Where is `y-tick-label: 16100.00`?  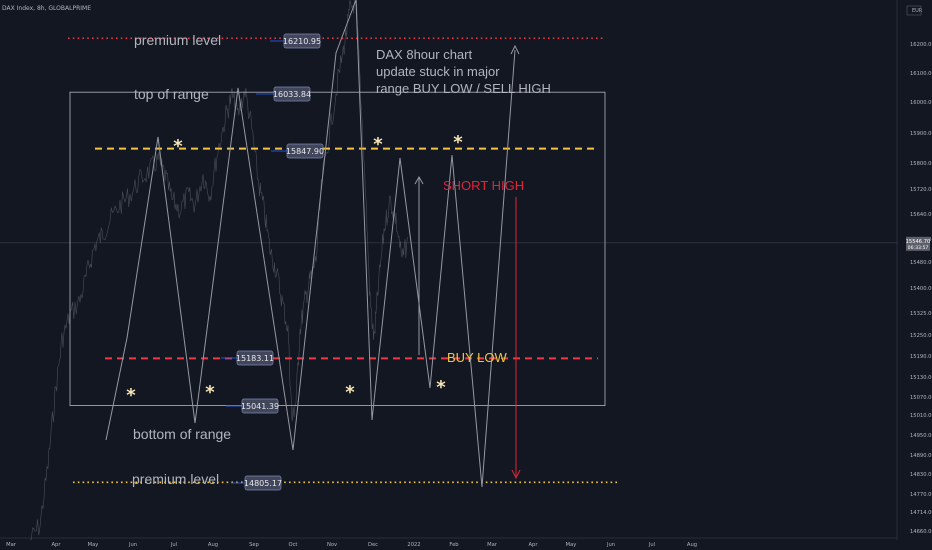
y-tick-label: 16100.00 is located at coordinates (921, 74).